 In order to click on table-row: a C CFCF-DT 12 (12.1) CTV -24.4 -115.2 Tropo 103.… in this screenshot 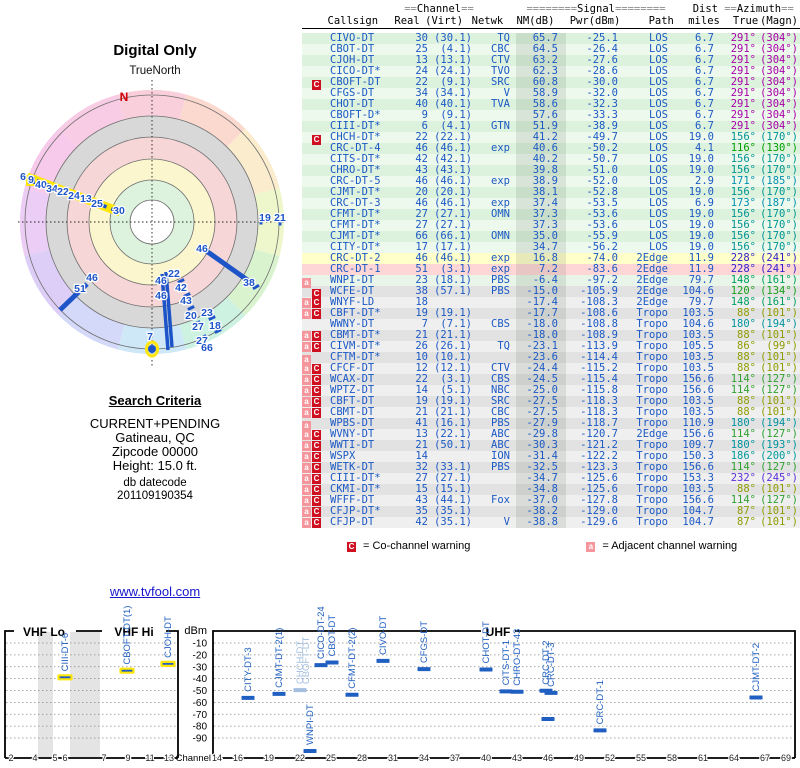, I will do `click(551, 368)`.